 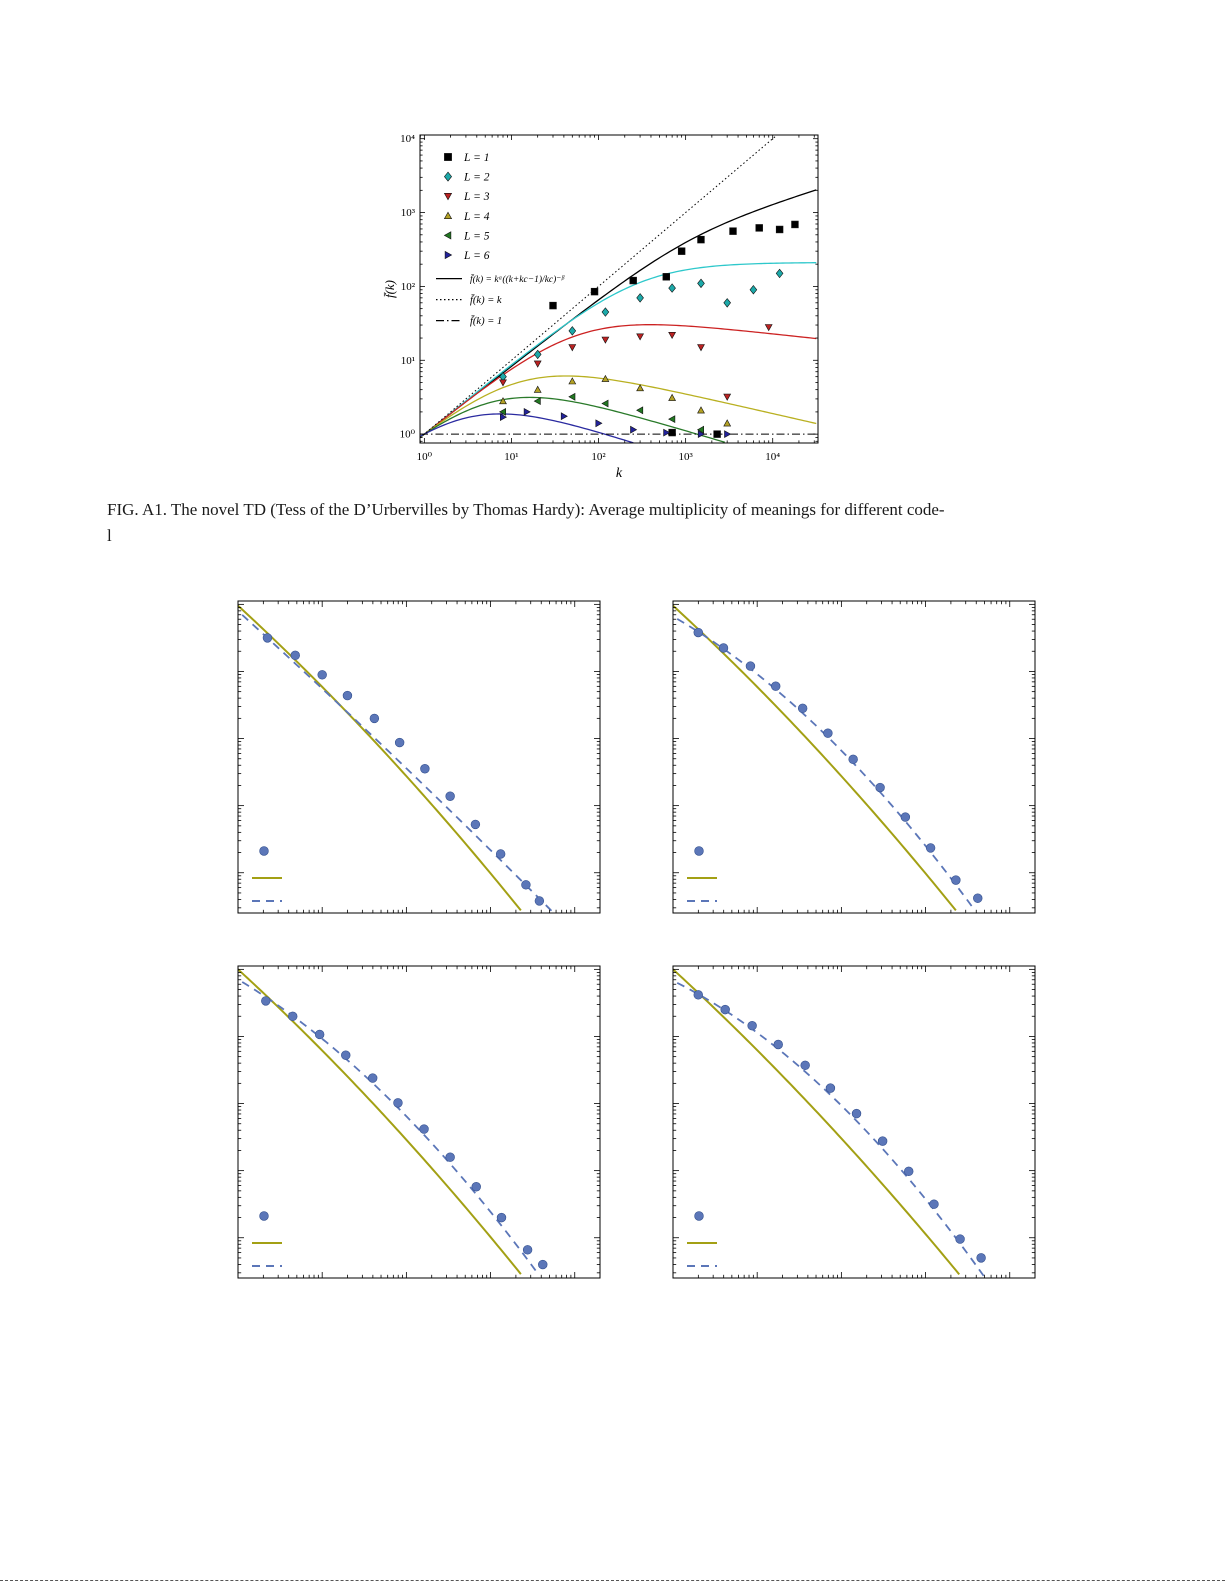 What do you see at coordinates (517, 279) in the screenshot?
I see `svg-text: f̄(k) = kᵅ((k+kc−1)/kc)⁻ᵝ` at bounding box center [517, 279].